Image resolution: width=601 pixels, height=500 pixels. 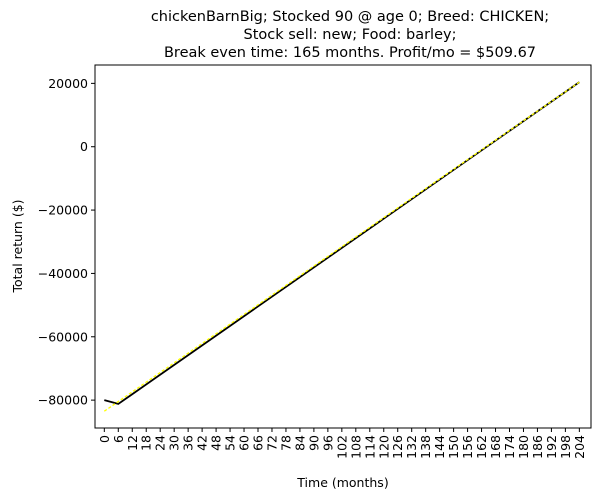 I want to click on x-tick-label: 48, so click(x=216, y=443).